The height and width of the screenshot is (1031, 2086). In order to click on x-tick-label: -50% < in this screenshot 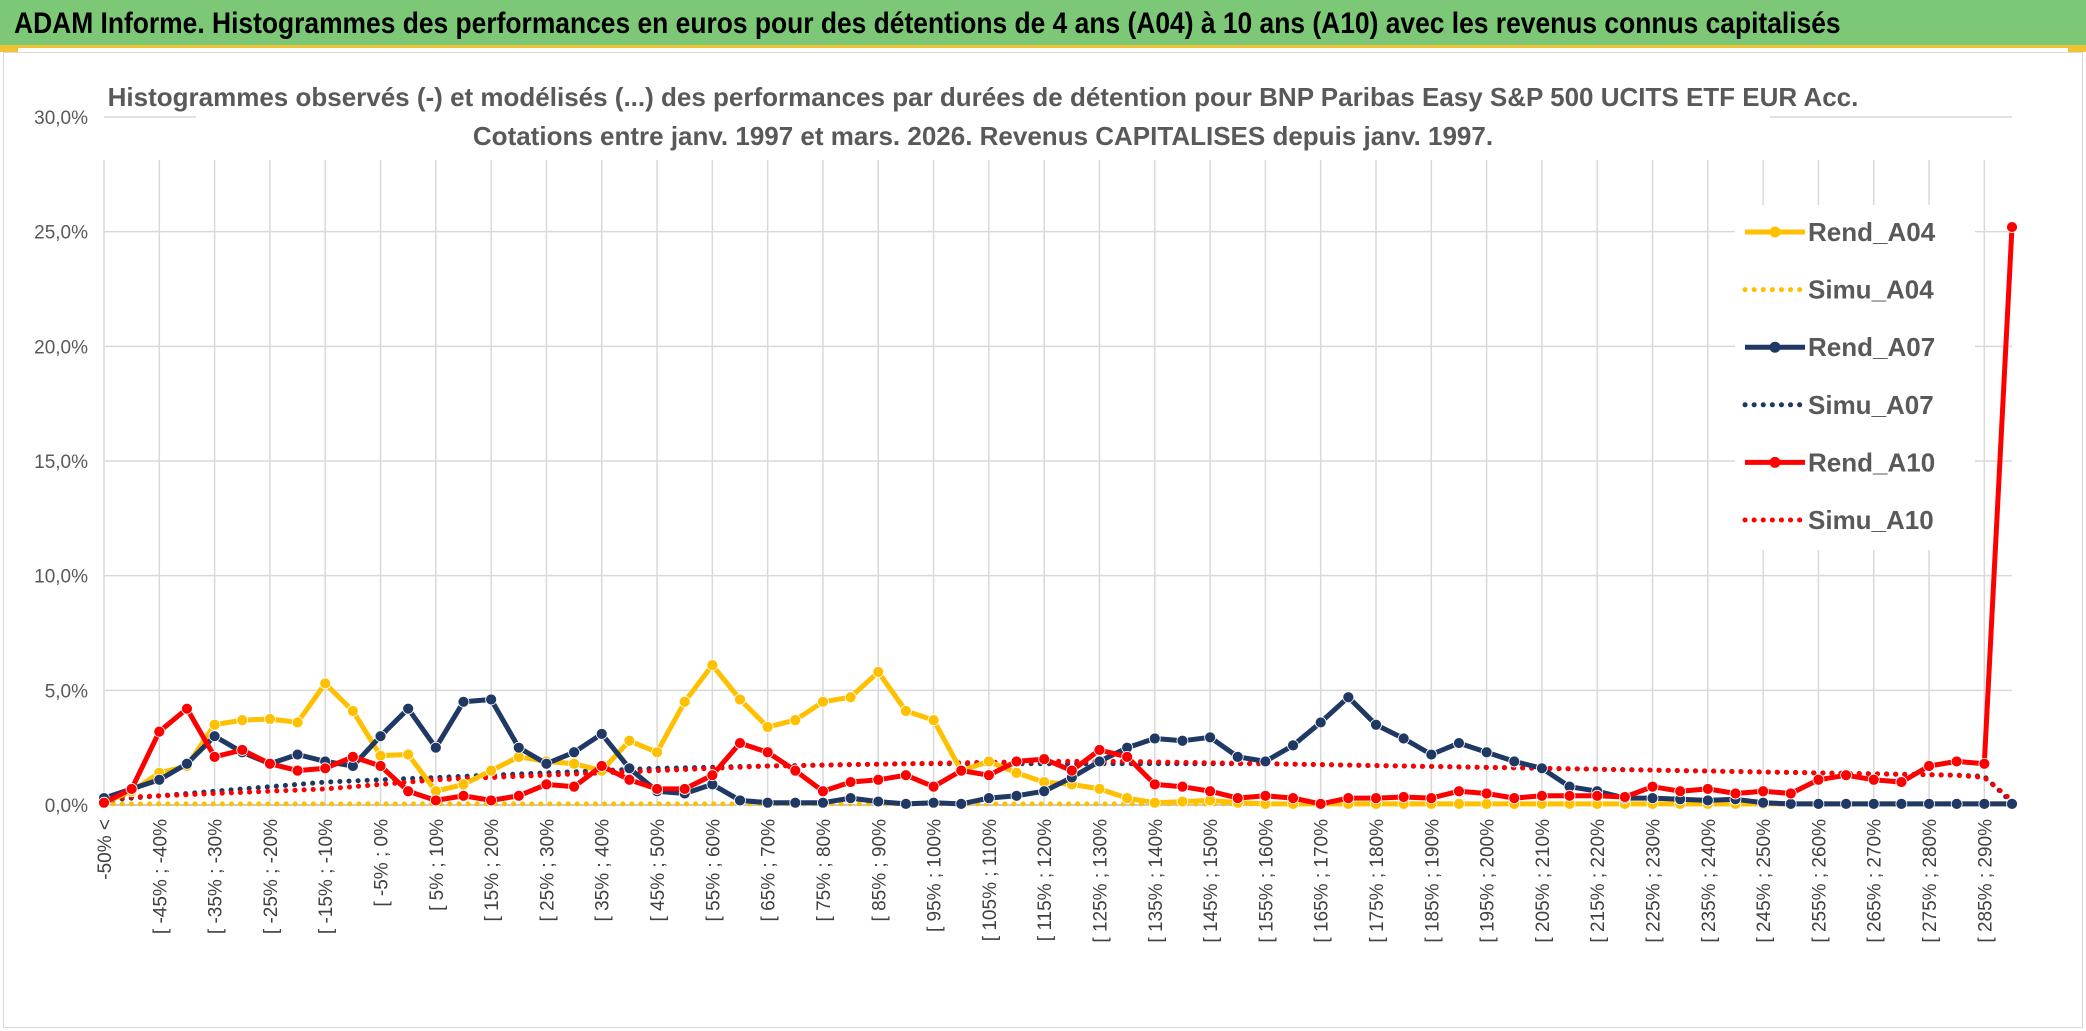, I will do `click(105, 849)`.